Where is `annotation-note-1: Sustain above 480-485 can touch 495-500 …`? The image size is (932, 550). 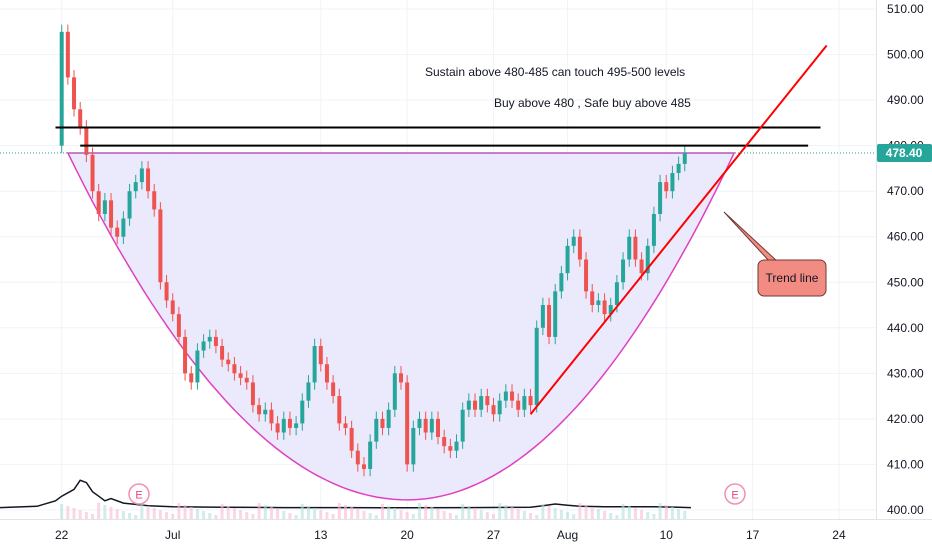
annotation-note-1: Sustain above 480-485 can touch 495-500 … is located at coordinates (555, 72).